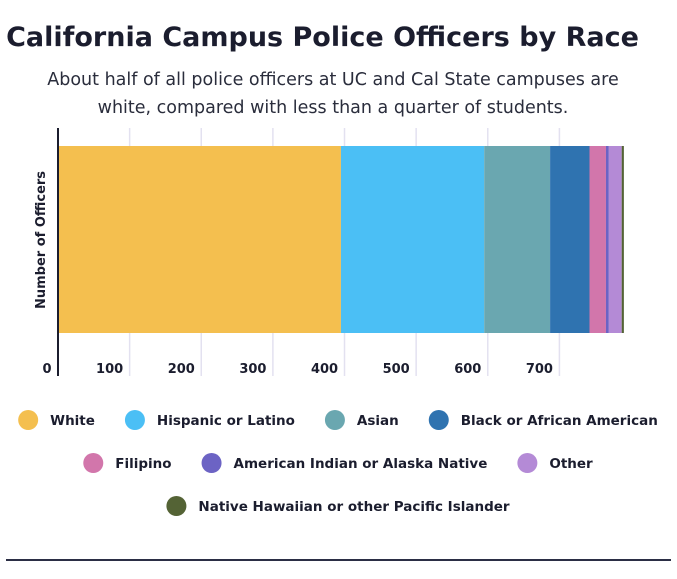 This screenshot has width=677, height=579. I want to click on bar-segment-white, so click(199, 239).